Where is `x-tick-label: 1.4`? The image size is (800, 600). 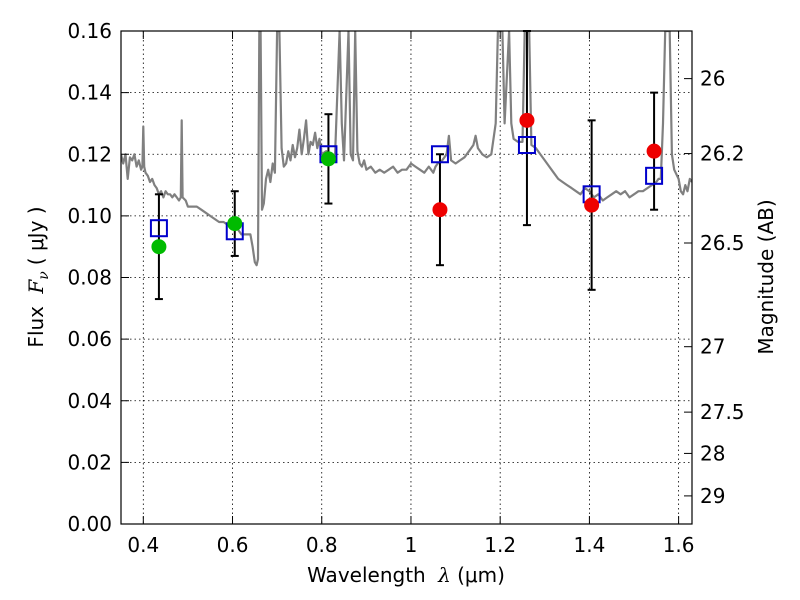 x-tick-label: 1.4 is located at coordinates (589, 545).